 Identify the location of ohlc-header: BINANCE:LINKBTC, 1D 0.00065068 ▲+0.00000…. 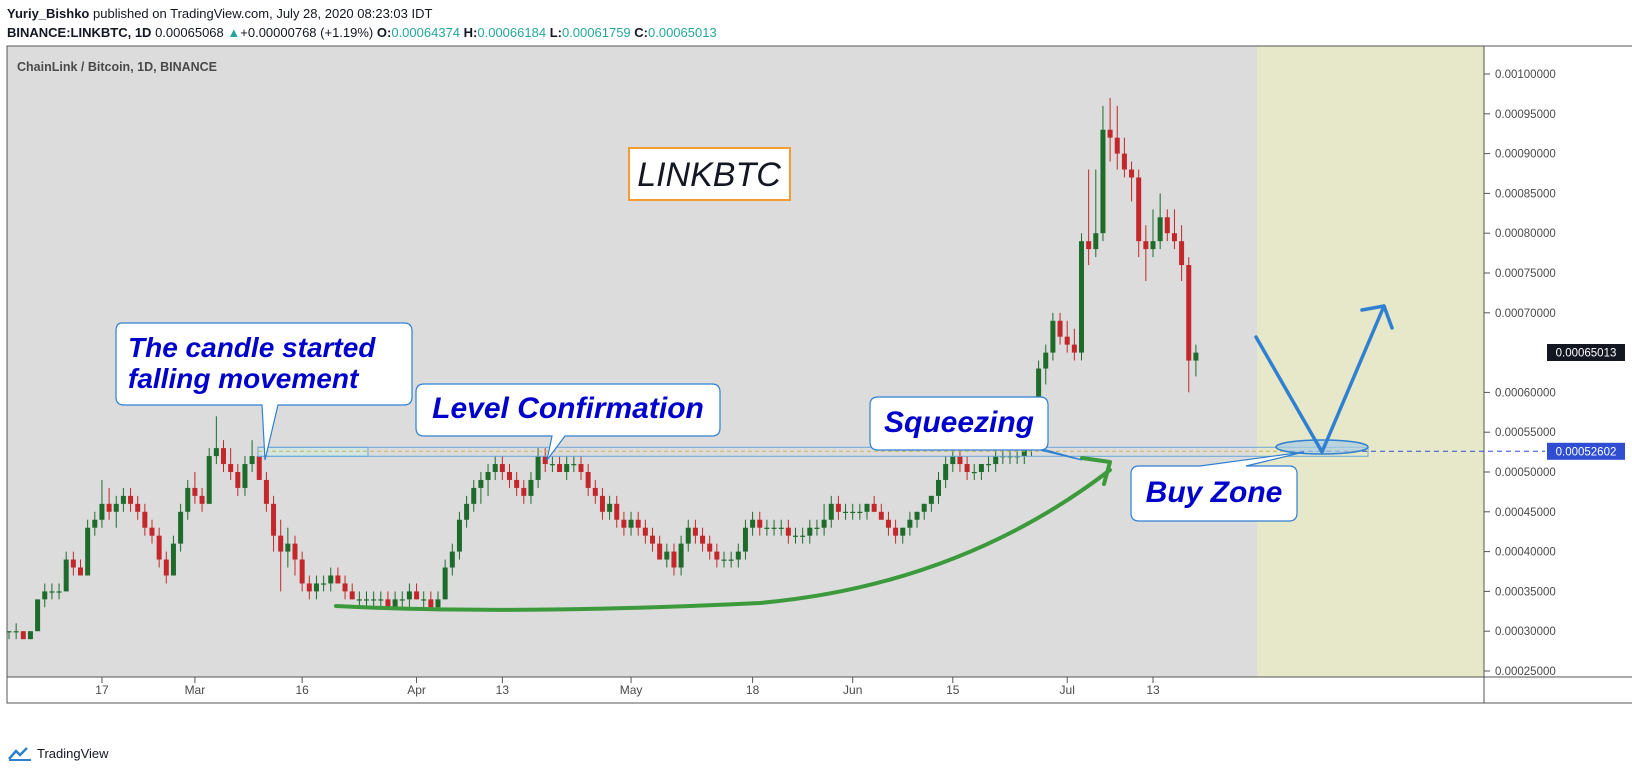
(362, 32).